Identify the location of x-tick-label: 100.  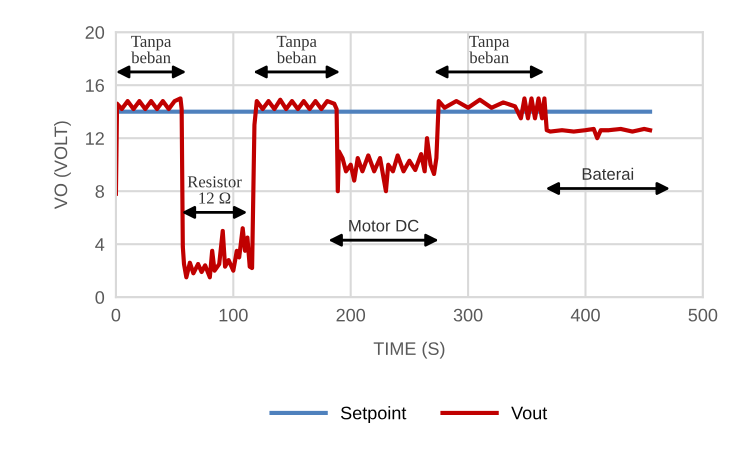
(234, 315).